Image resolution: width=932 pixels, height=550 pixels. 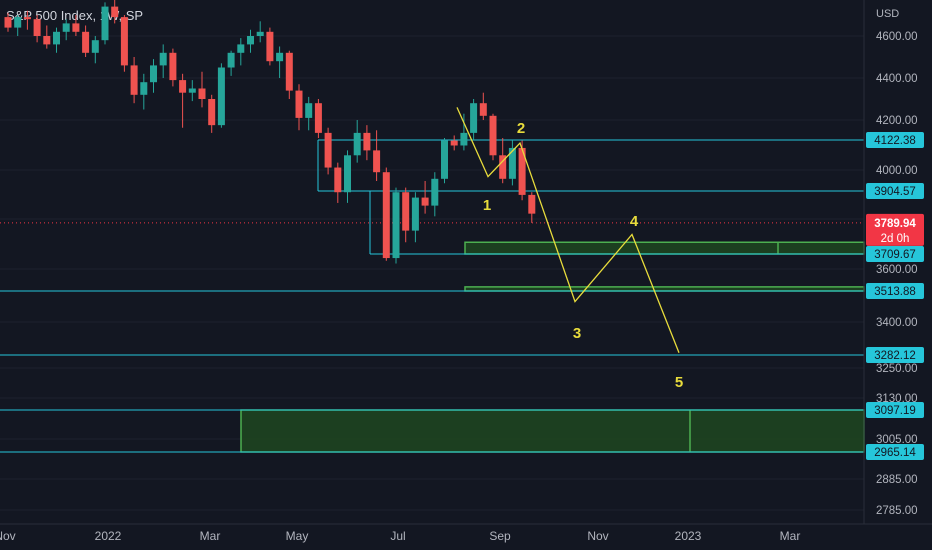 I want to click on y-tick-label: 4600.00, so click(x=897, y=37).